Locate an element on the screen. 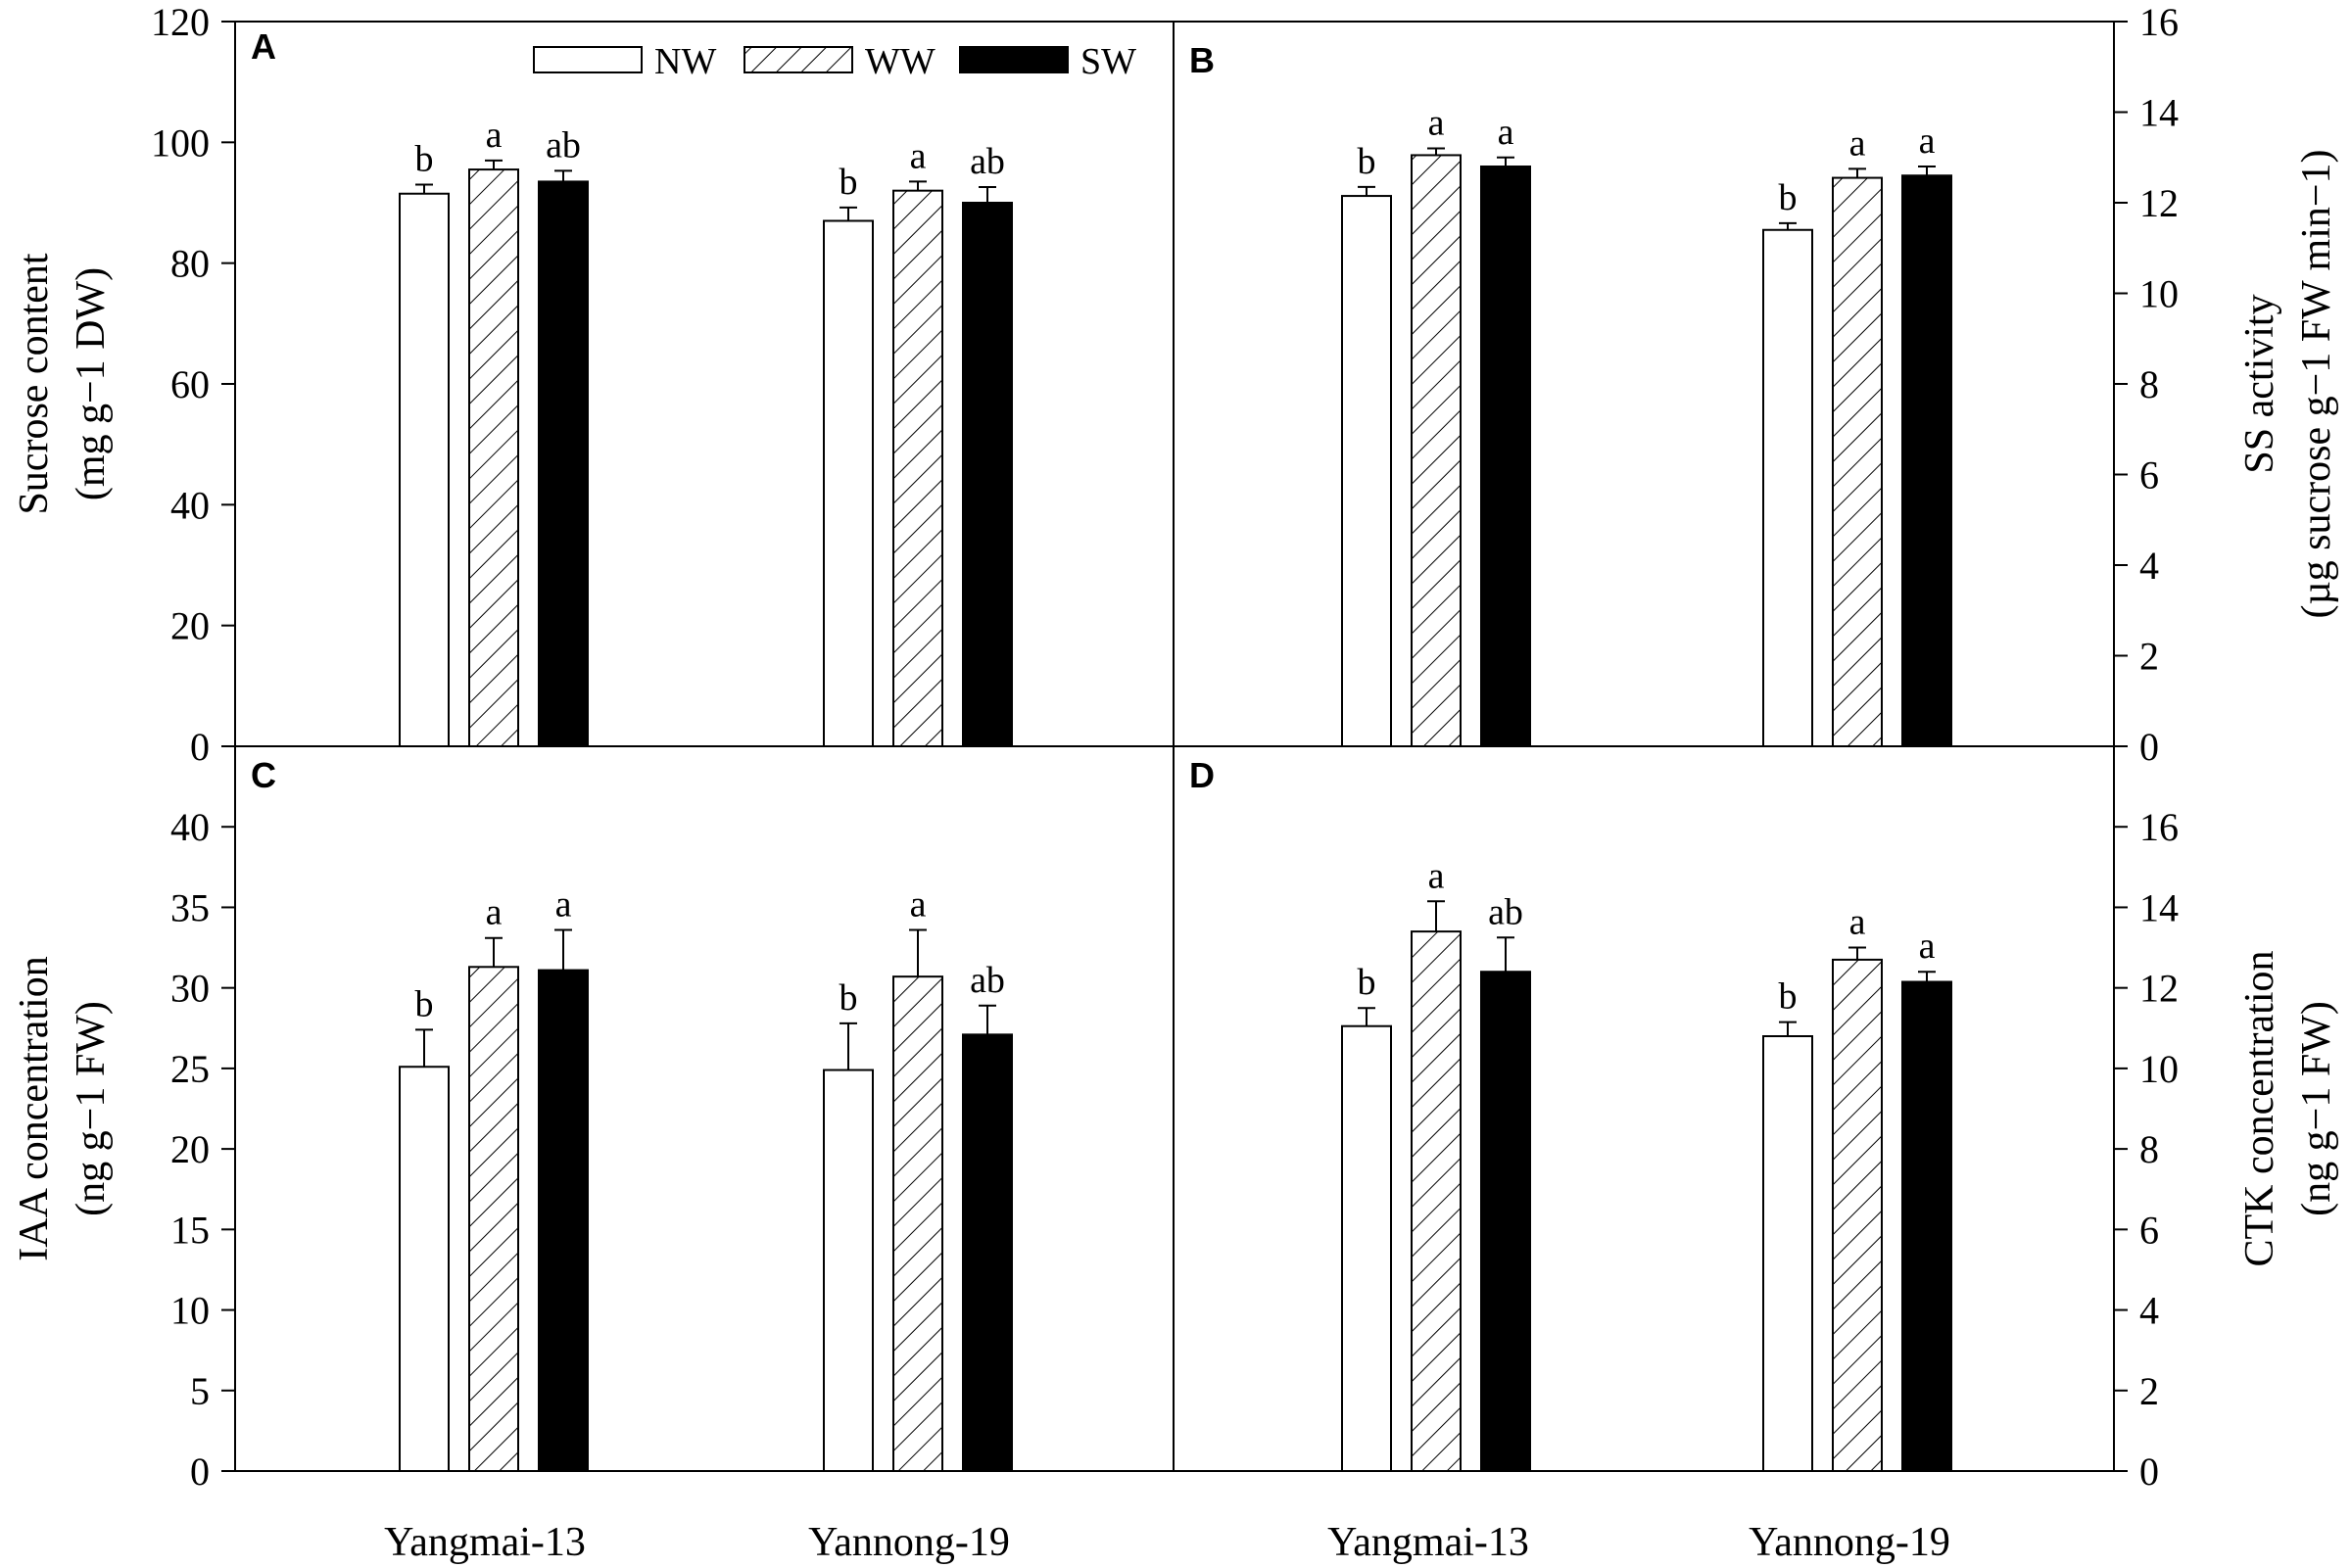 Image resolution: width=2351 pixels, height=1568 pixels. ytick-label-b-4: 8 is located at coordinates (2149, 384).